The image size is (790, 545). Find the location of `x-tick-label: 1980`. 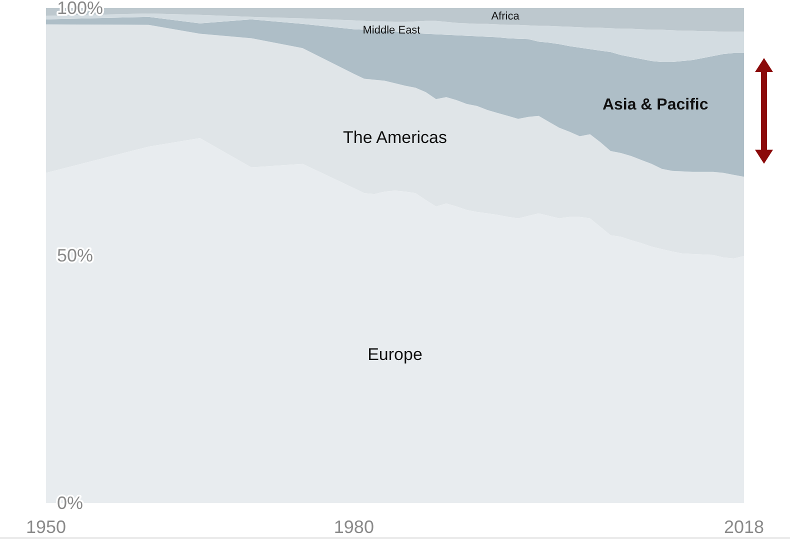

x-tick-label: 1980 is located at coordinates (354, 527).